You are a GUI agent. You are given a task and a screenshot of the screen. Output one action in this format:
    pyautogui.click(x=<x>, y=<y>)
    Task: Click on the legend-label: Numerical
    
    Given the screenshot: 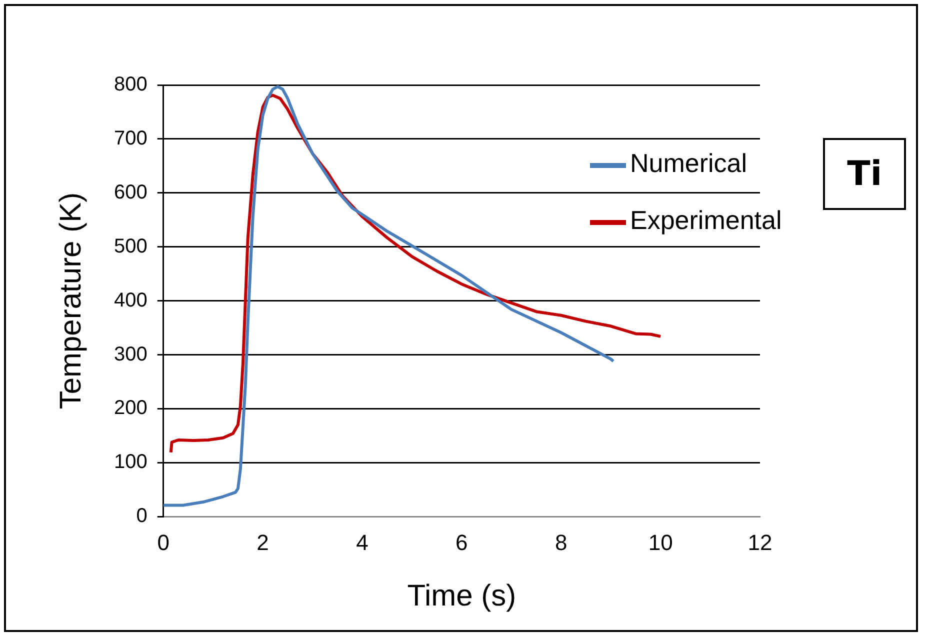 What is the action you would take?
    pyautogui.click(x=689, y=163)
    